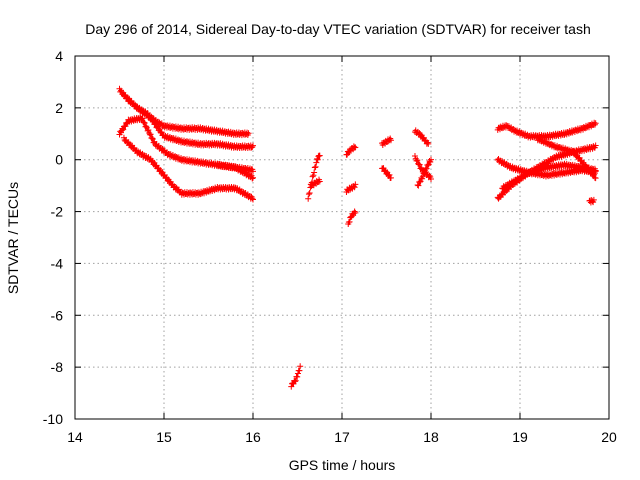 The image size is (640, 480). I want to click on x-tick-label: 17, so click(342, 437).